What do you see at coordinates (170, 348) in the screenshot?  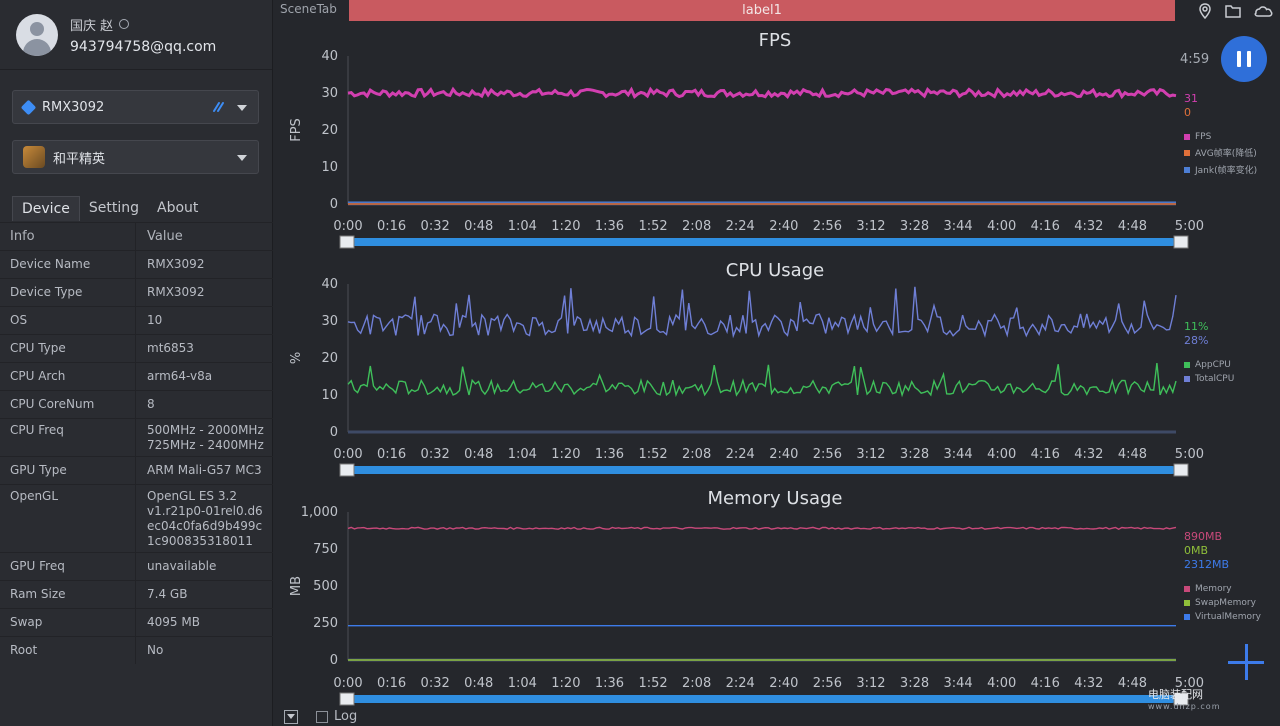 I see `info-value: mt6853` at bounding box center [170, 348].